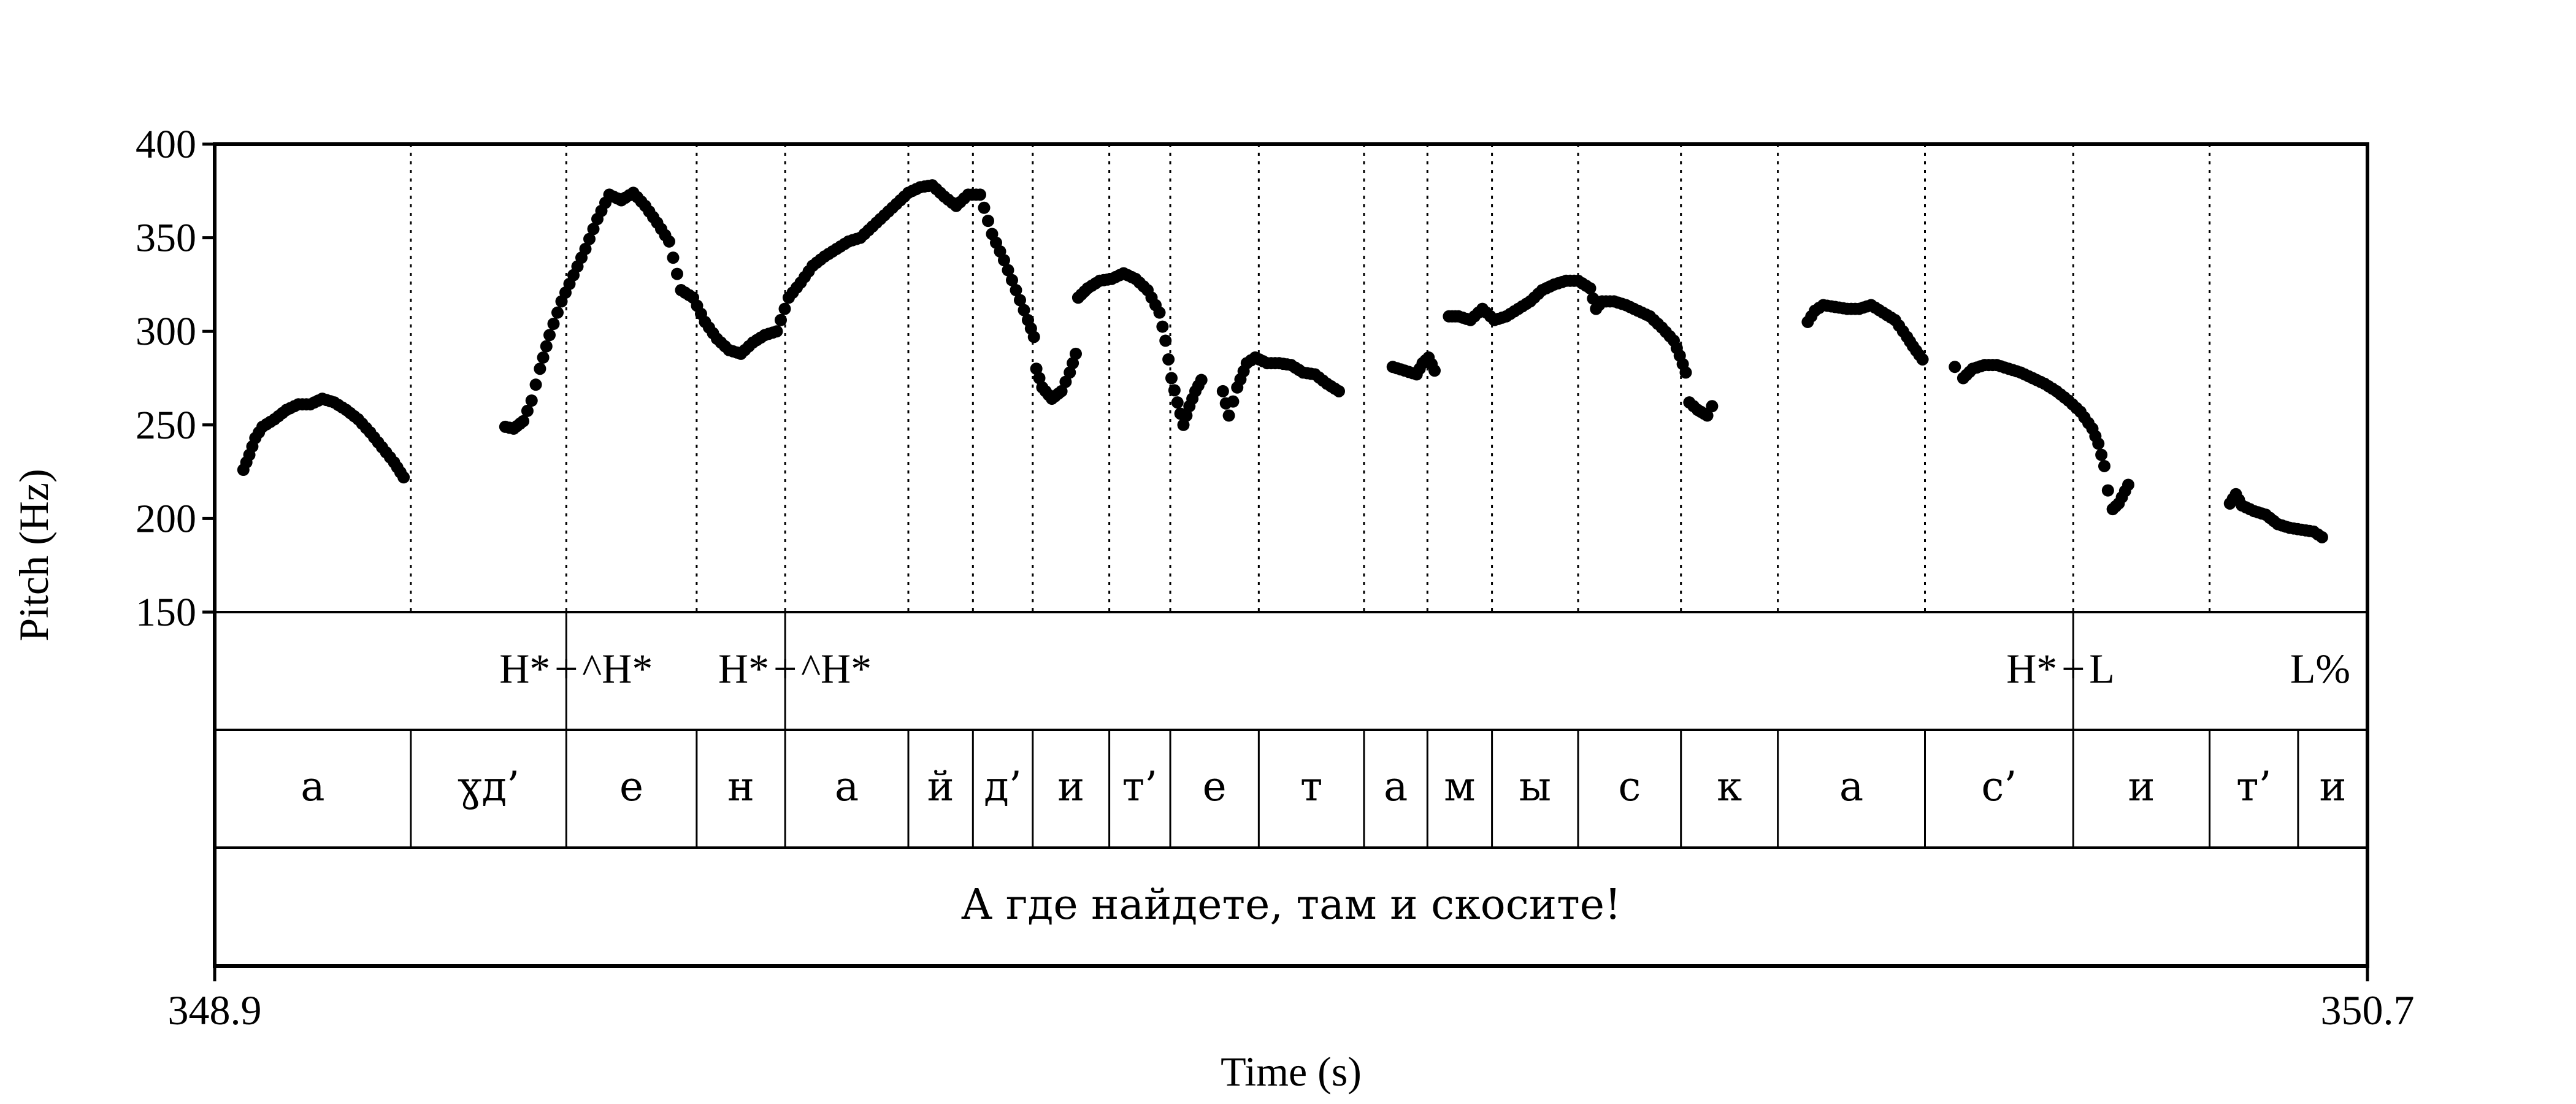 Image resolution: width=2576 pixels, height=1104 pixels. I want to click on tone-label: L%, so click(2320, 668).